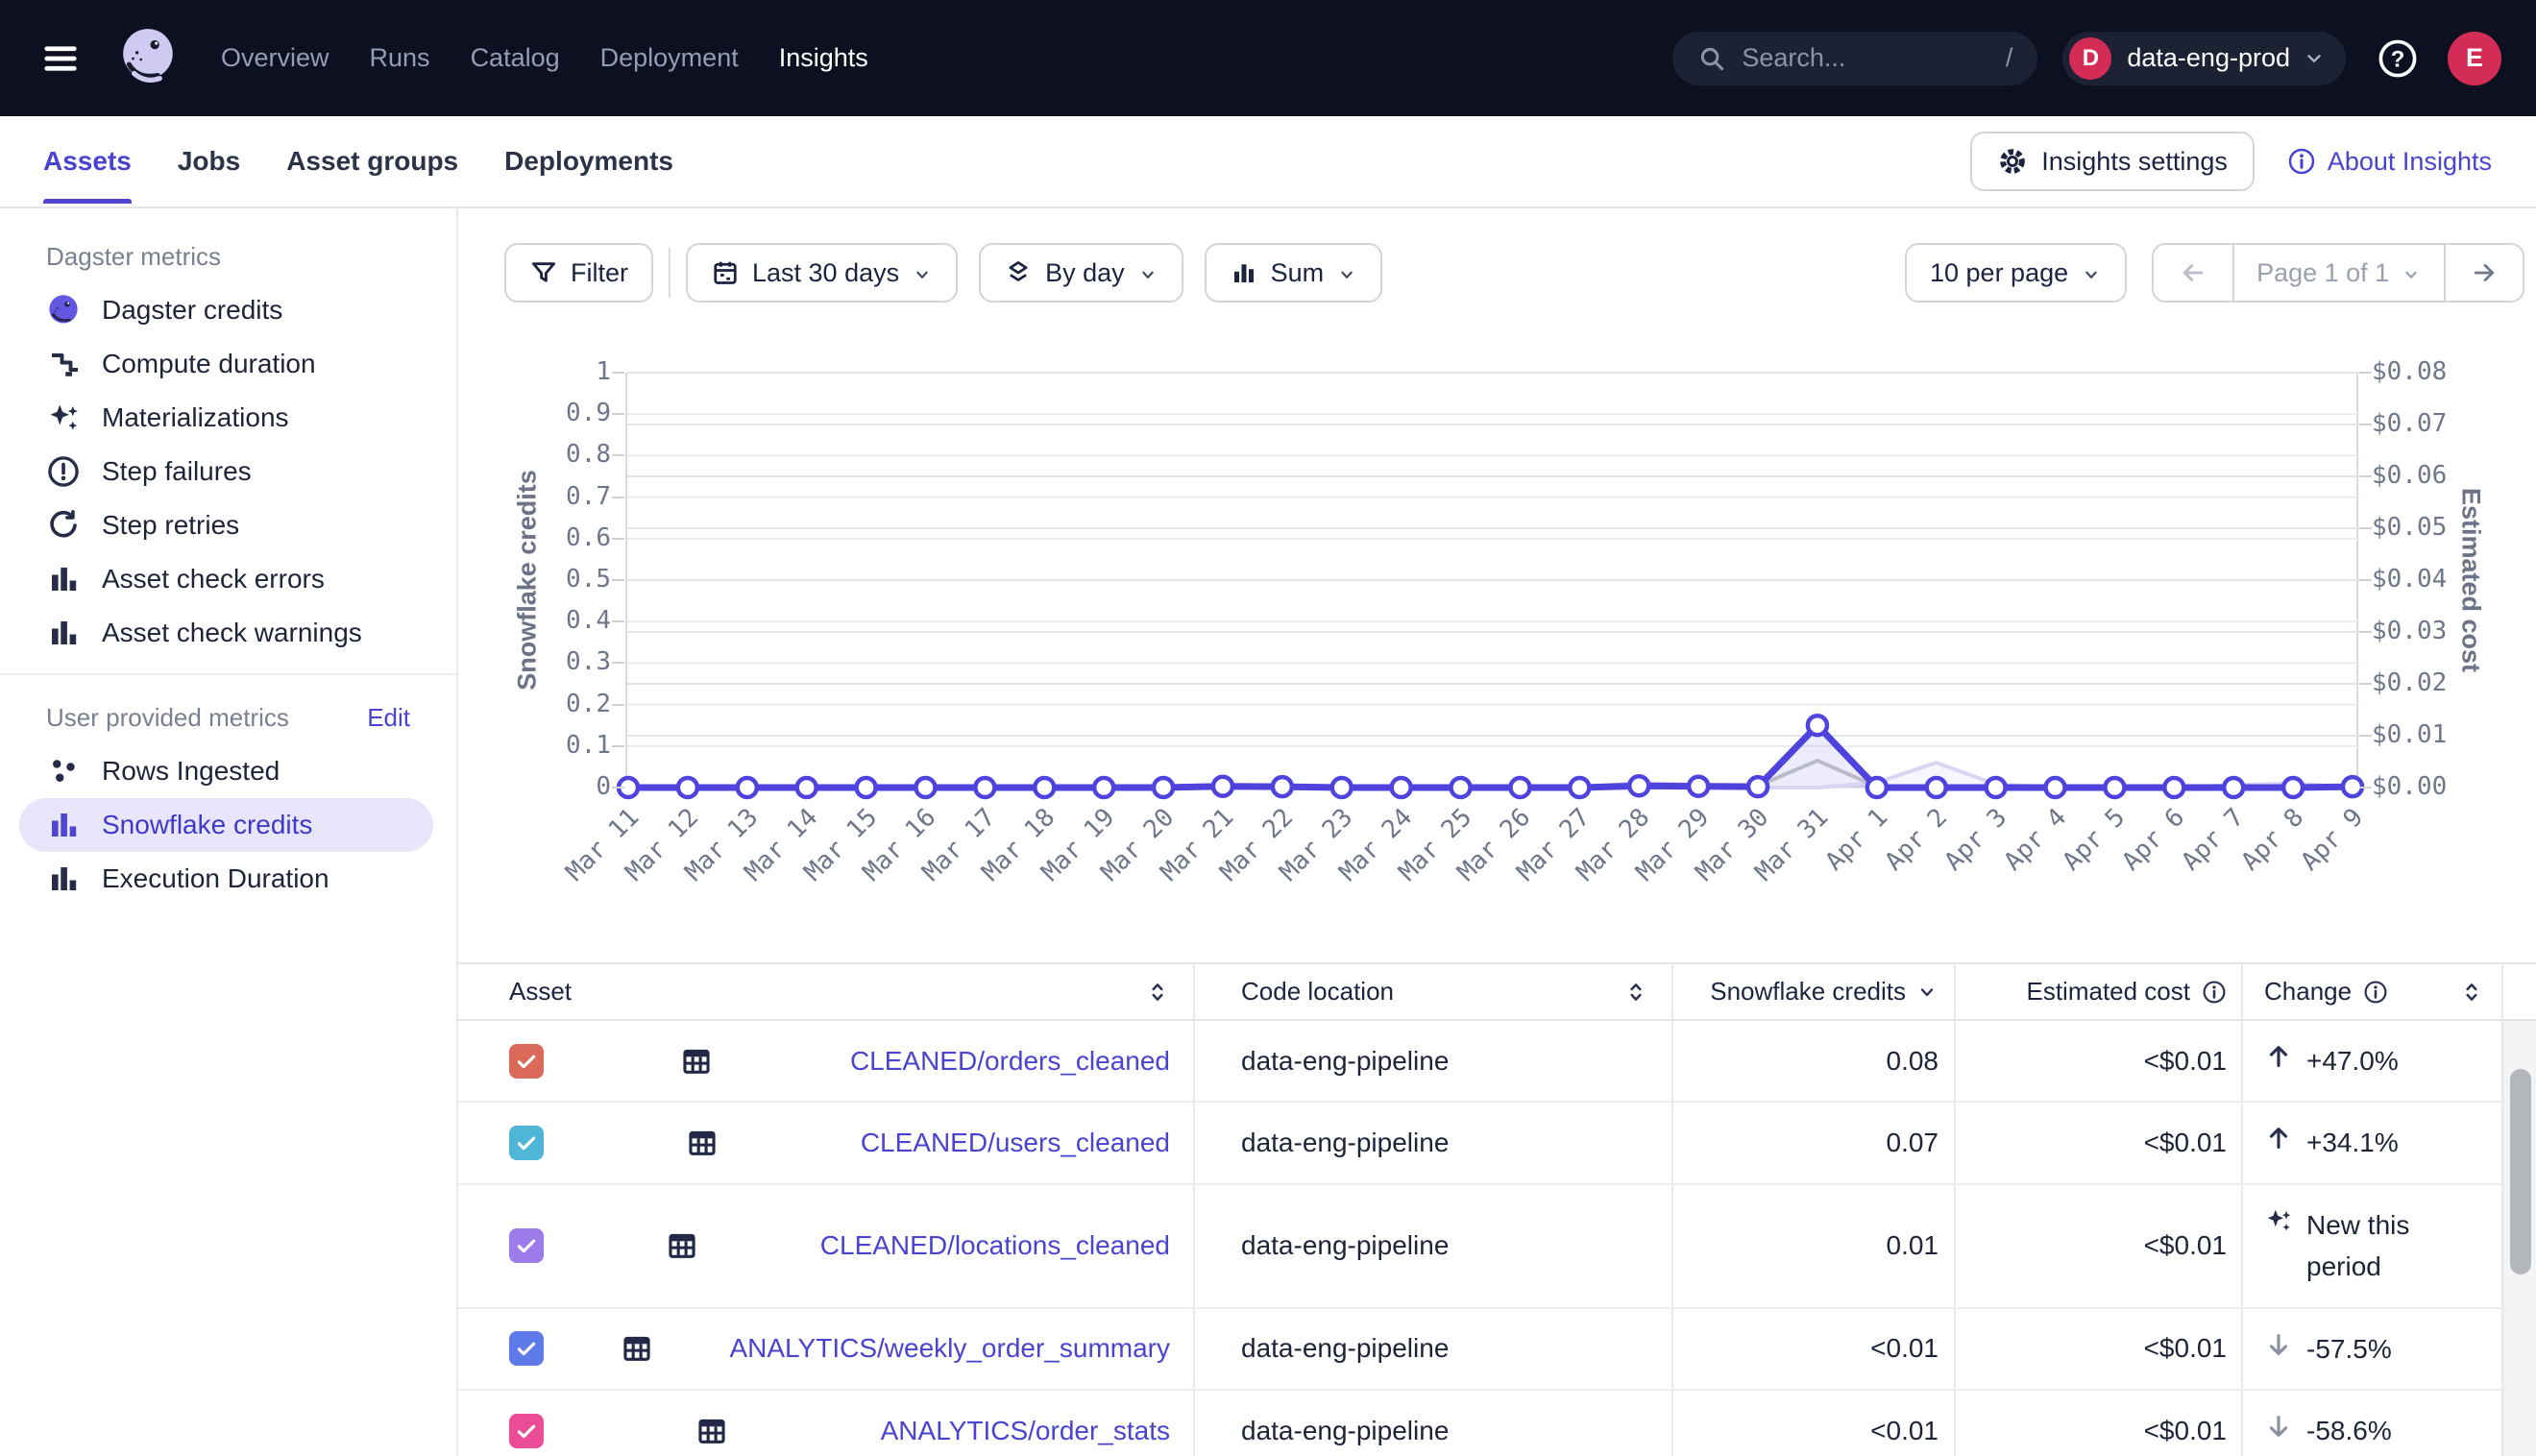 The height and width of the screenshot is (1456, 2536). I want to click on cell-snowflake-credits: 0.01, so click(1812, 1245).